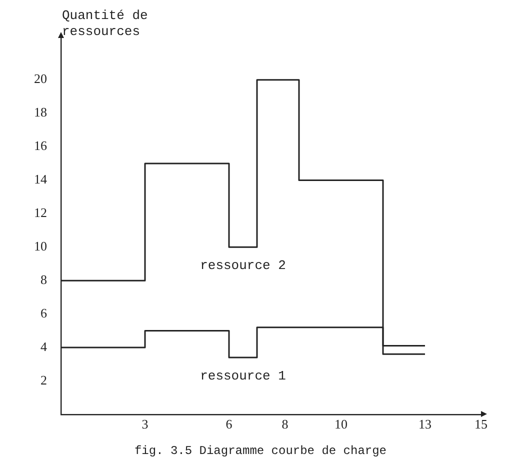 Image resolution: width=521 pixels, height=469 pixels. I want to click on x-tick-label: 10, so click(341, 424).